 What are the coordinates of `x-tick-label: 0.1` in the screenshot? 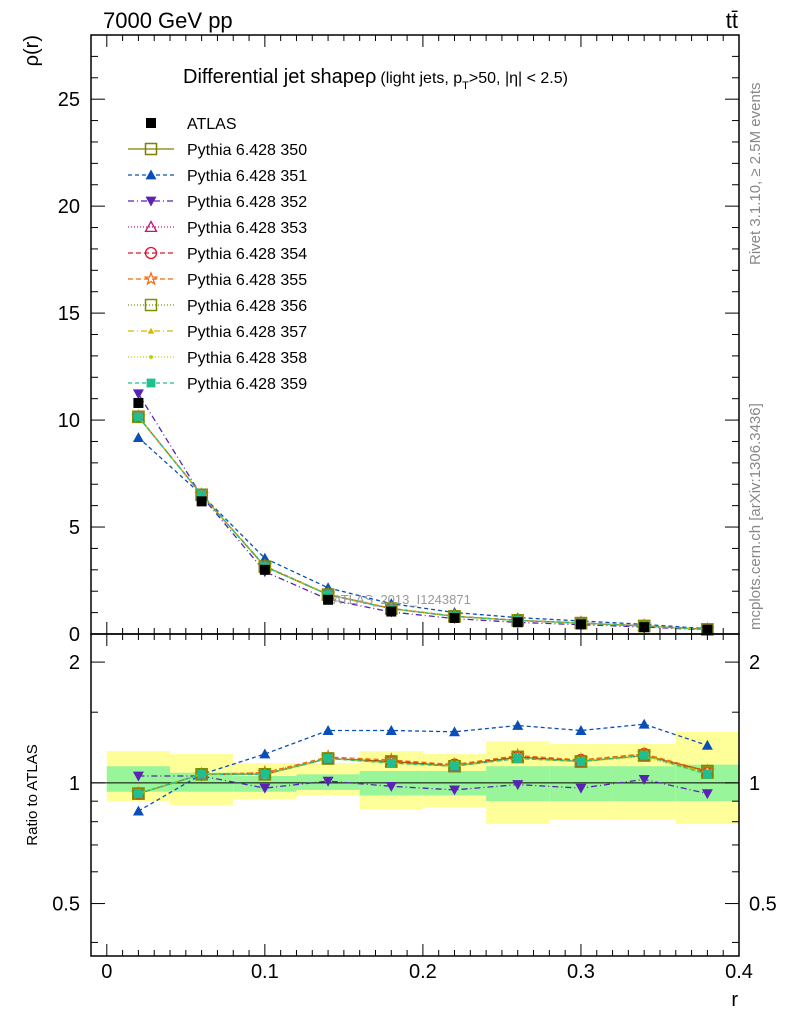 It's located at (265, 972).